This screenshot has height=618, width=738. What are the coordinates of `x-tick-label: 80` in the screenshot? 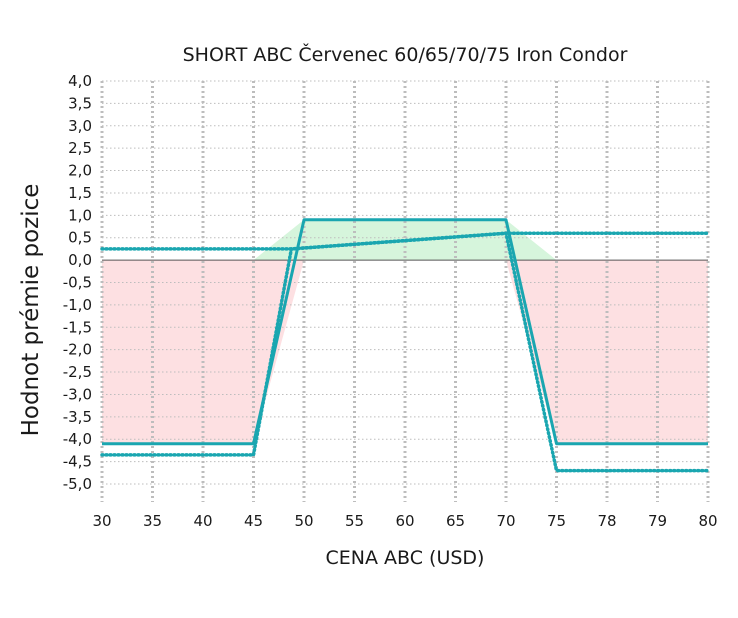 It's located at (707, 521).